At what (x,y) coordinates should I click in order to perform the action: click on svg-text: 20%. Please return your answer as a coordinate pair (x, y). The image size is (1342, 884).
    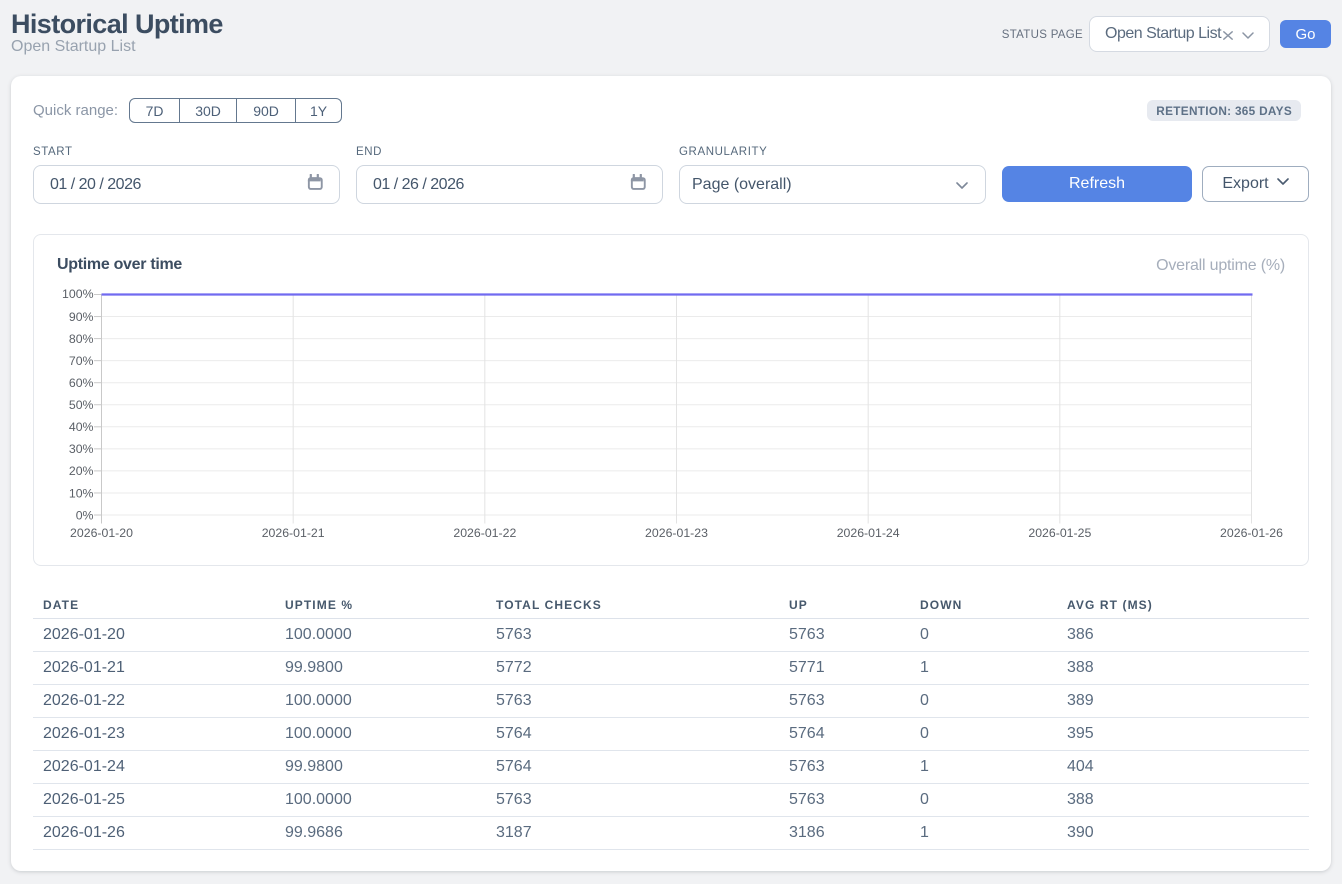
    Looking at the image, I should click on (81, 471).